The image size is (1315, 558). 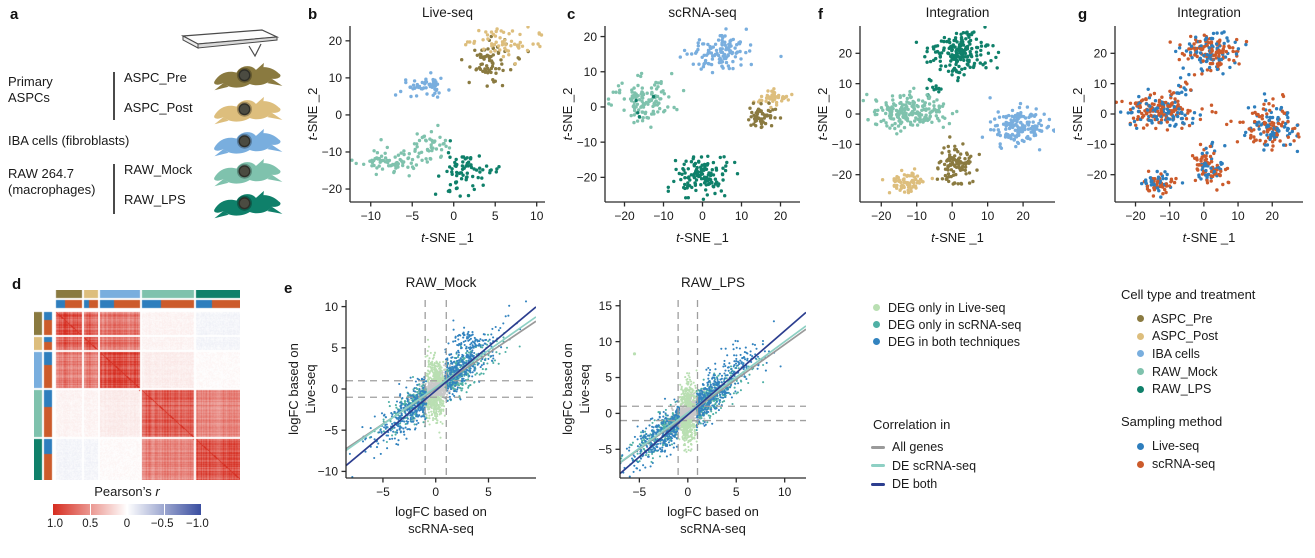 What do you see at coordinates (1140, 354) in the screenshot?
I see `iba-cells-swatch` at bounding box center [1140, 354].